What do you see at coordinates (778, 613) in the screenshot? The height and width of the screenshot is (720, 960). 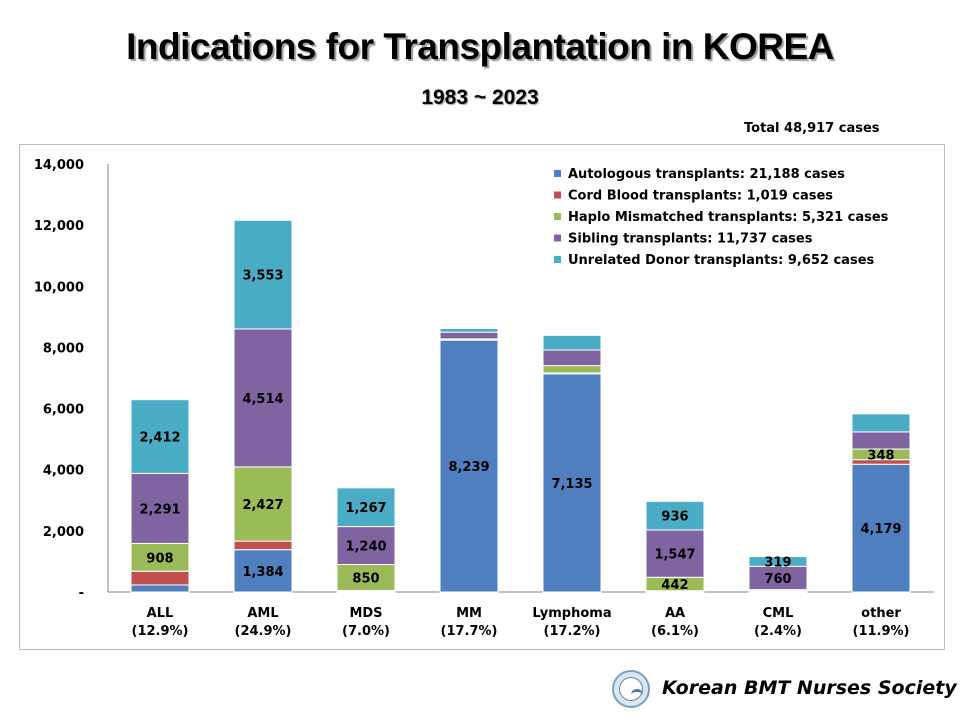 I see `x-tick-label: CML` at bounding box center [778, 613].